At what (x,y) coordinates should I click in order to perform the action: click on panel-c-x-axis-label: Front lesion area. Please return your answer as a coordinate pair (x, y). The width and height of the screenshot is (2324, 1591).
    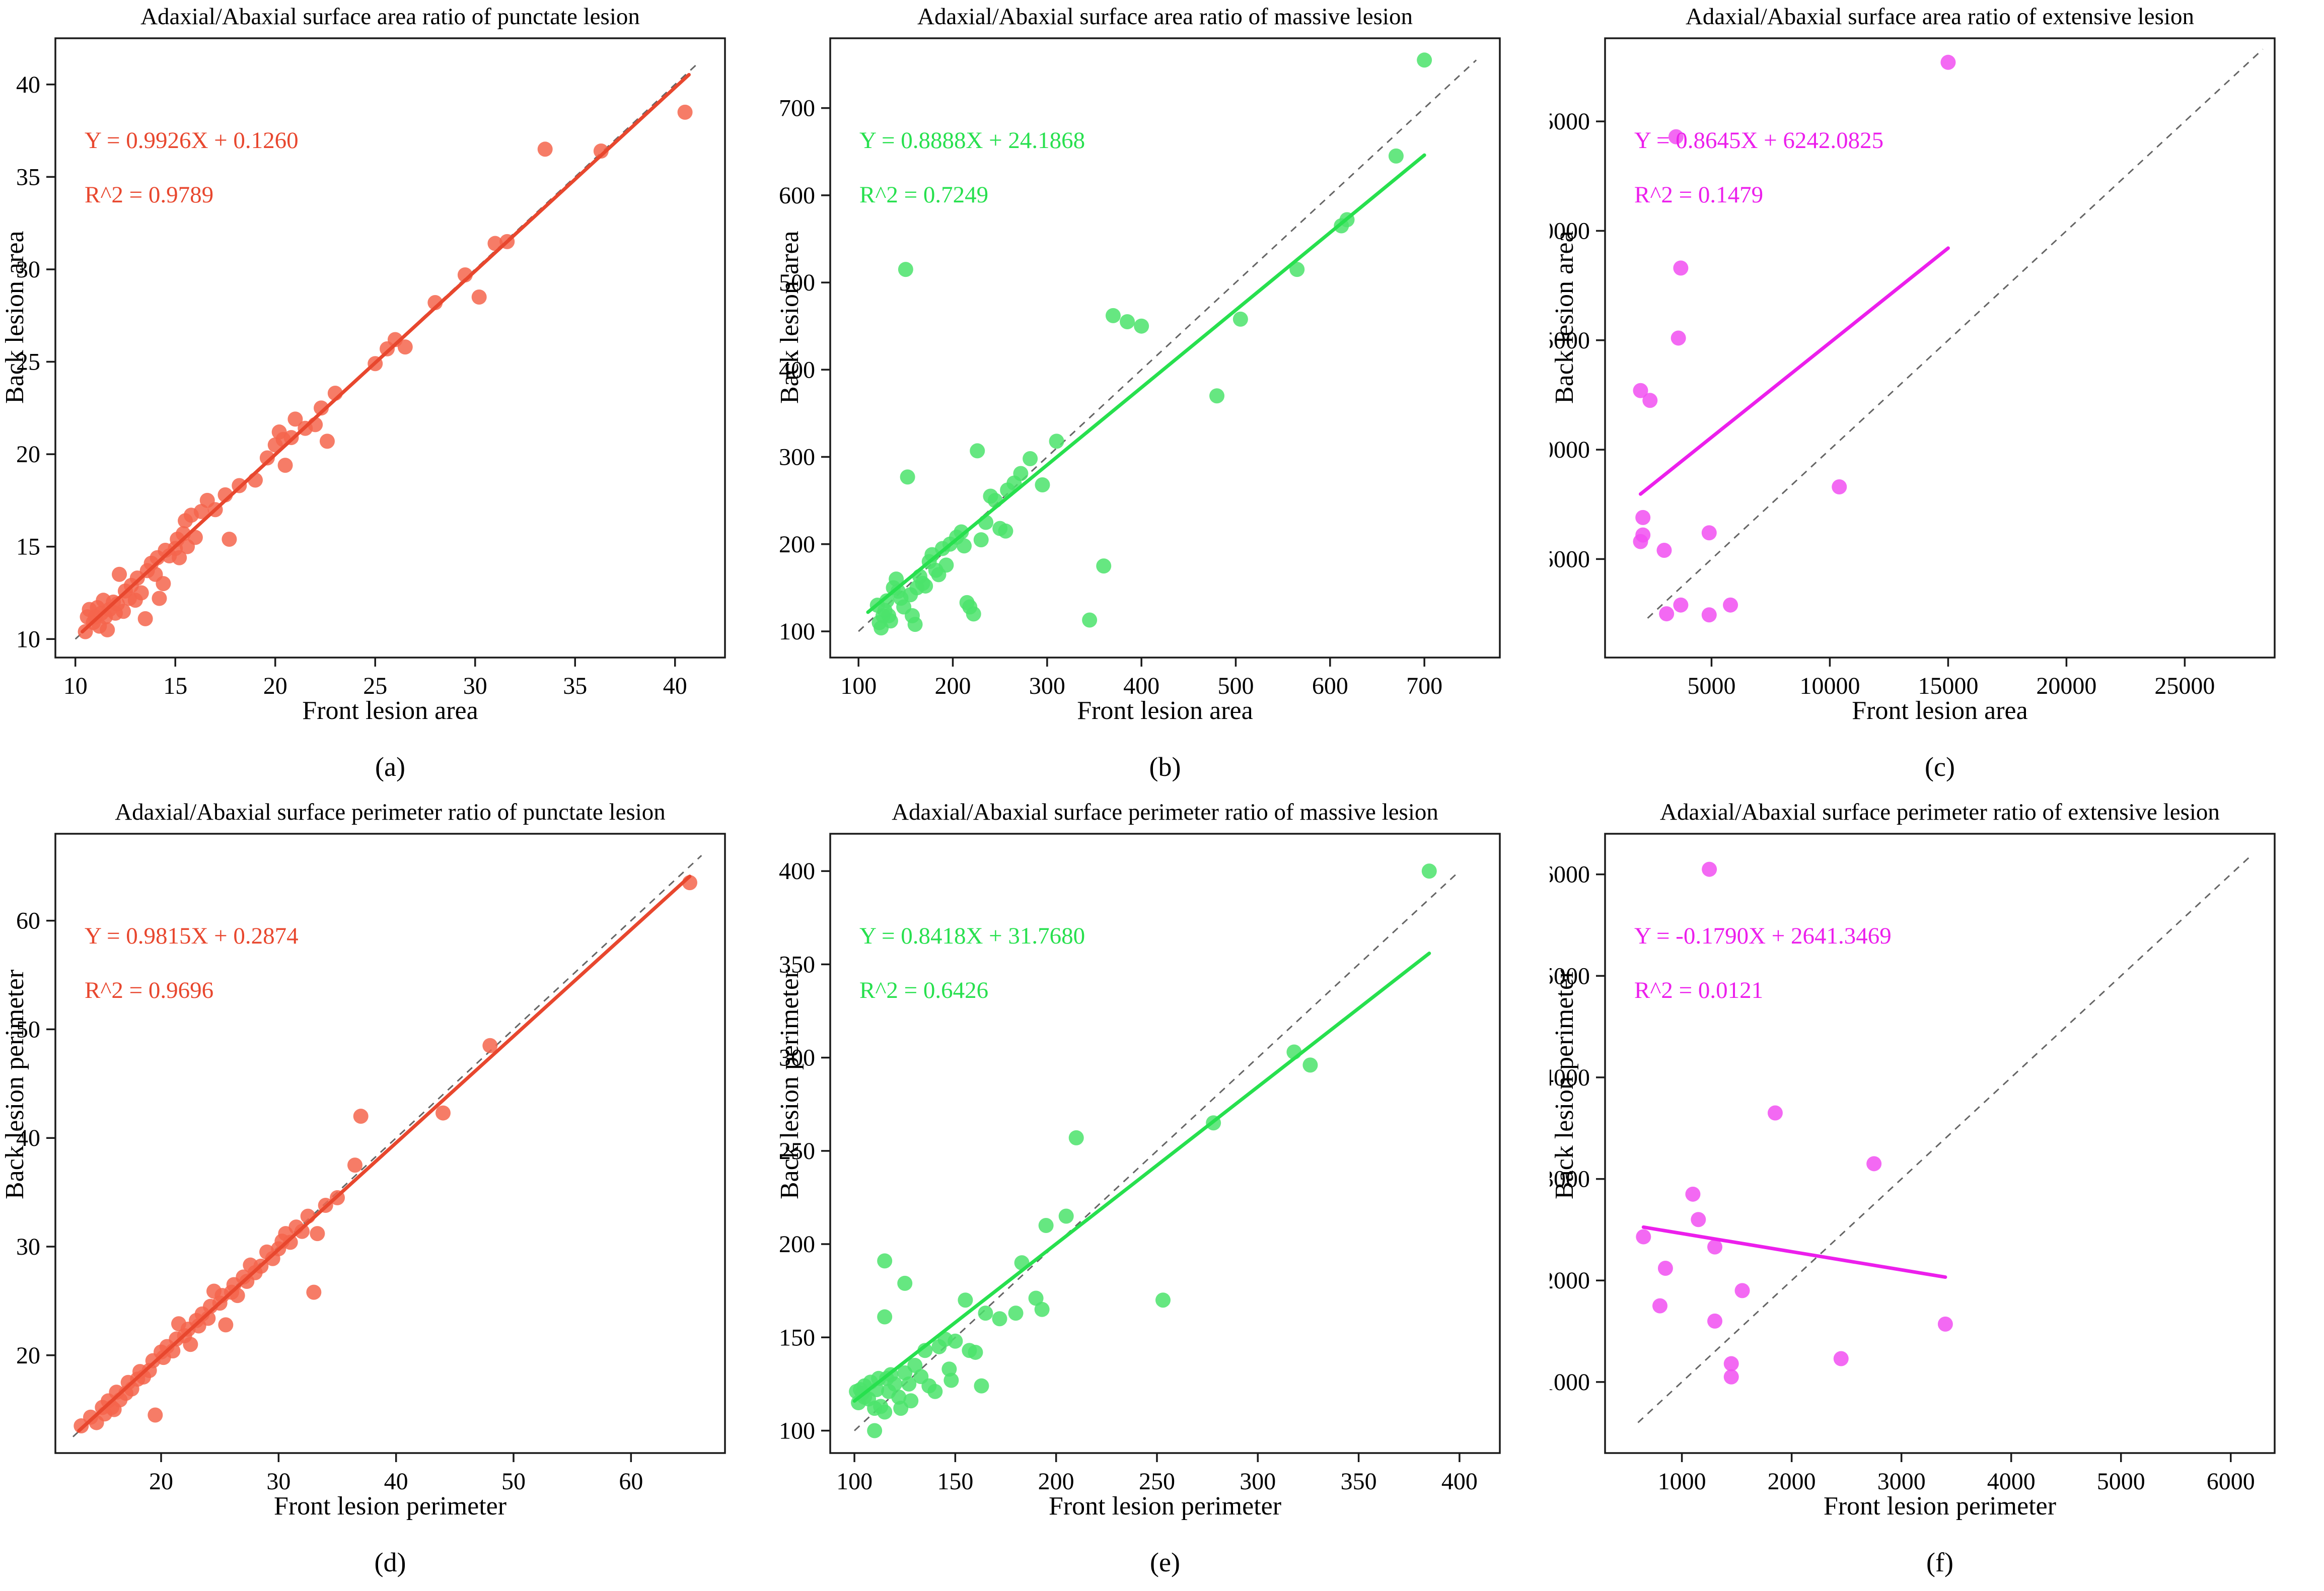
    Looking at the image, I should click on (1940, 710).